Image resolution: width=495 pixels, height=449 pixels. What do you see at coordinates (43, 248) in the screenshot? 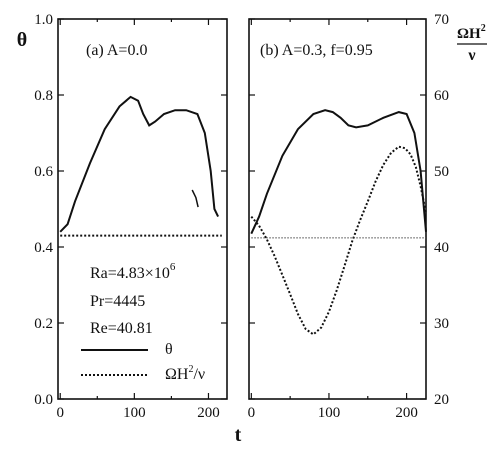
I see `y-tick-label: 0.4` at bounding box center [43, 248].